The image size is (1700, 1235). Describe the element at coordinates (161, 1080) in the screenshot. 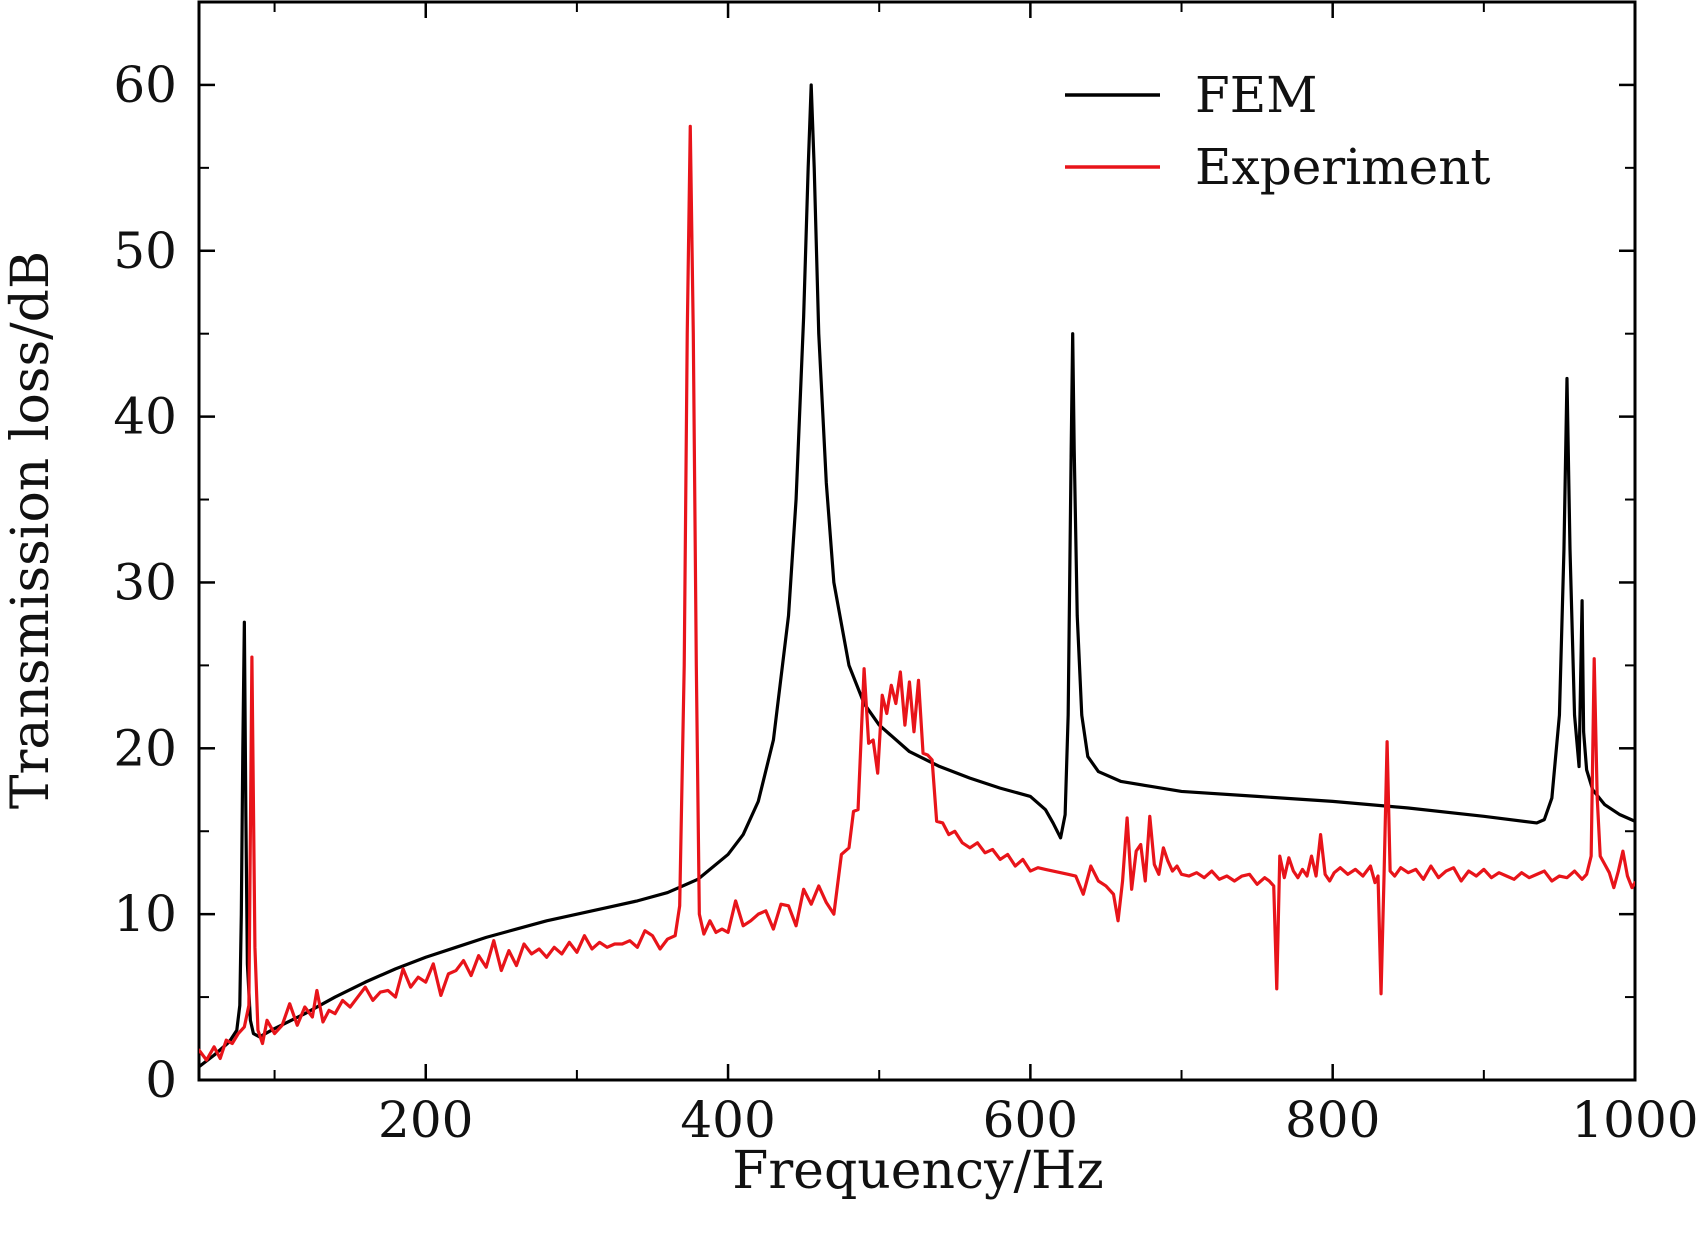

I see `y-tick-label: 0` at that location.